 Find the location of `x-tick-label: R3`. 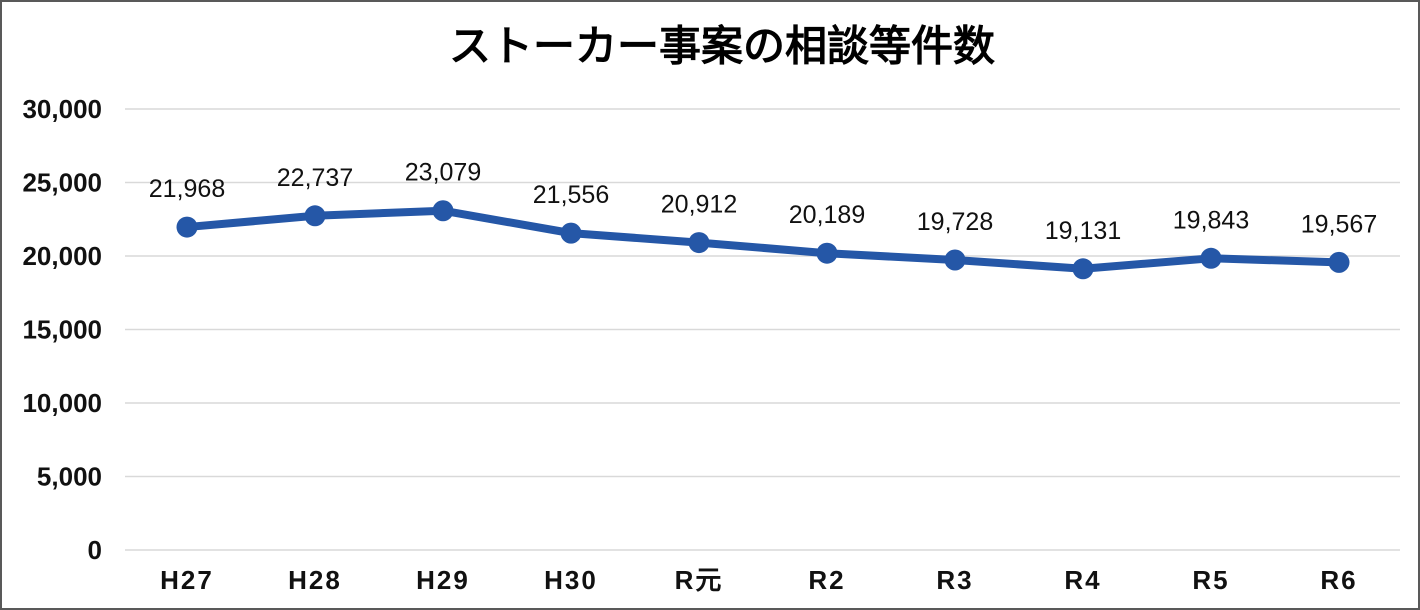

x-tick-label: R3 is located at coordinates (954, 580).